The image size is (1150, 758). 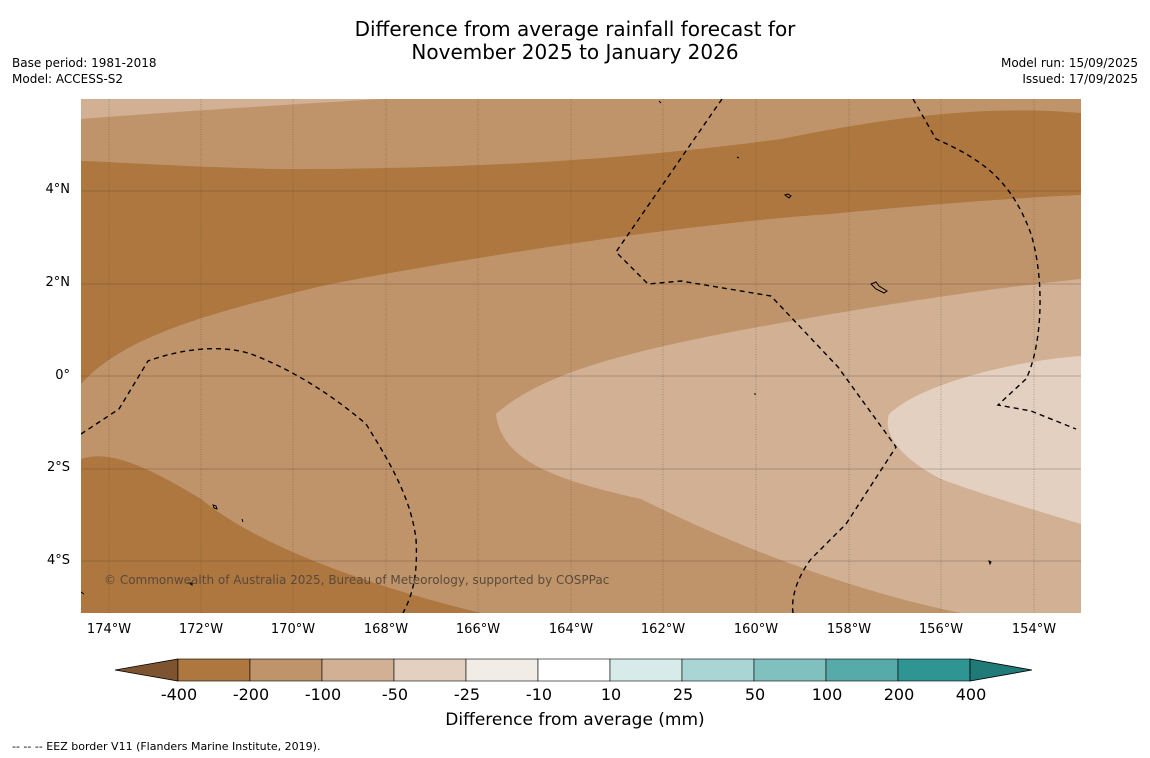 I want to click on colorbar-extend-high, so click(x=1001, y=670).